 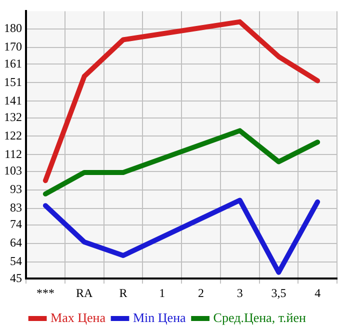 What do you see at coordinates (13, 47) in the screenshot?
I see `y-tick-label: 170` at bounding box center [13, 47].